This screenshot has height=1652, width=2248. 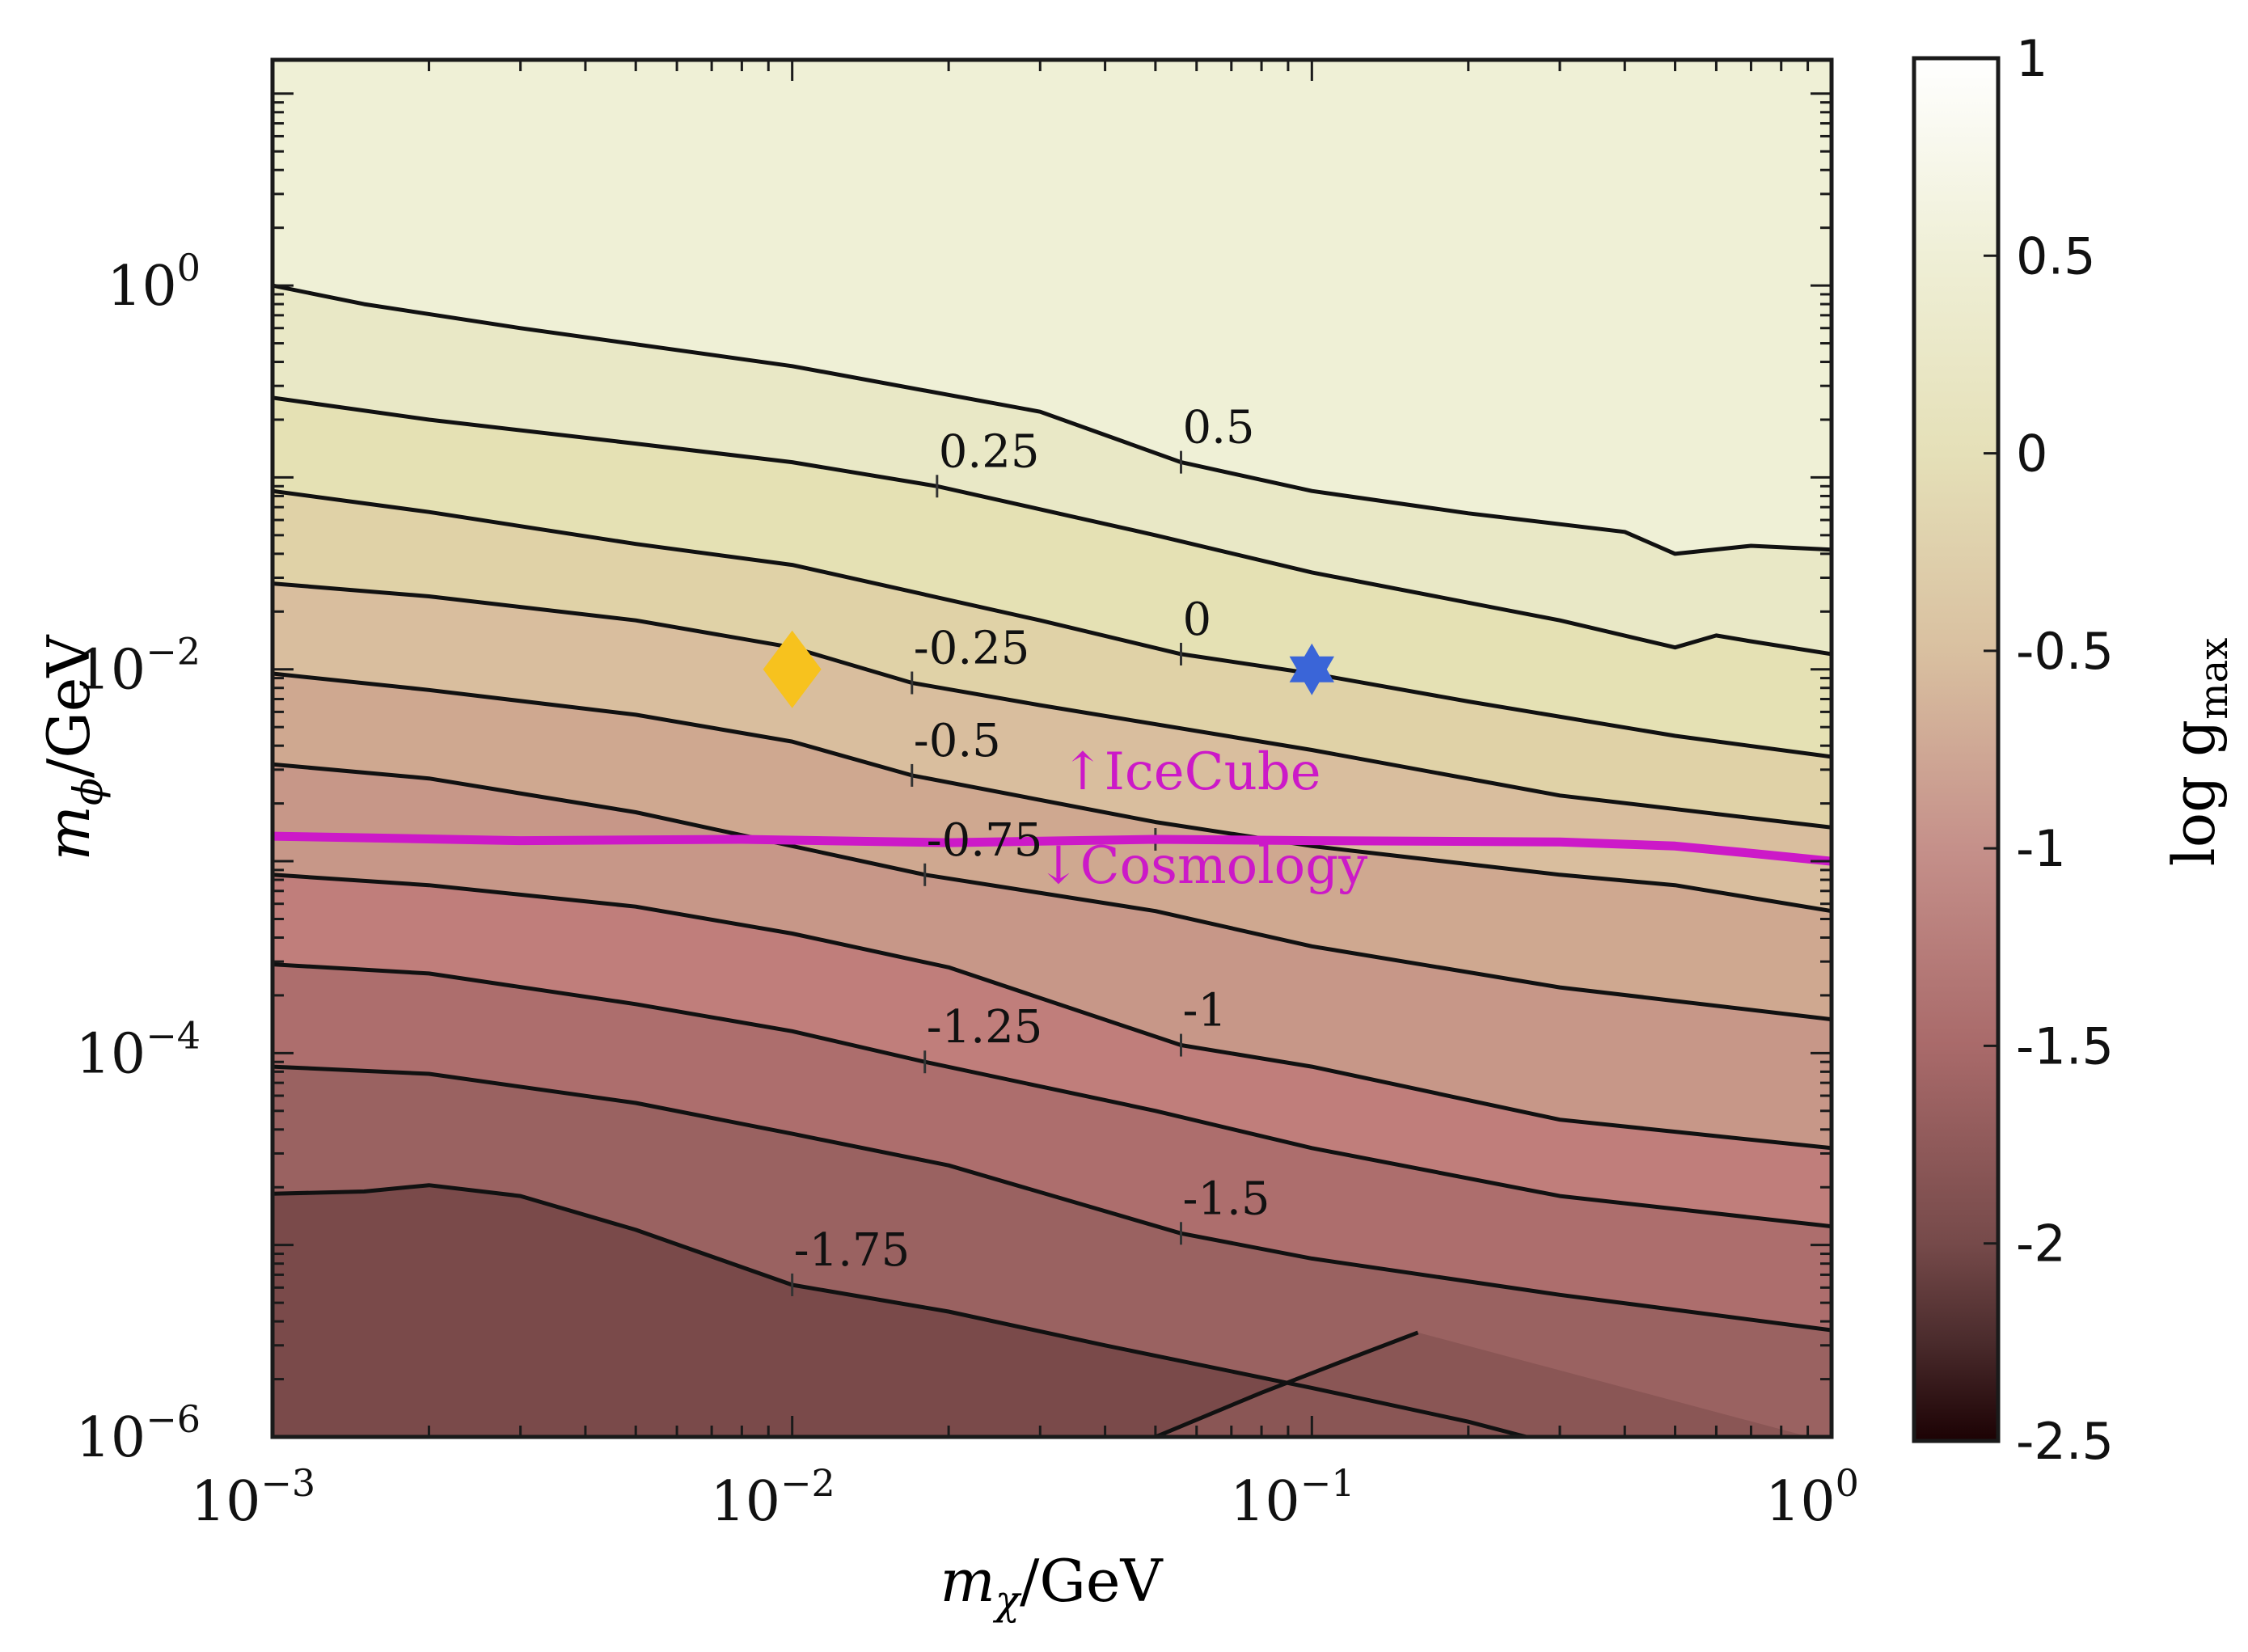 What do you see at coordinates (2065, 1441) in the screenshot?
I see `colorbar-tick-label: -2.5` at bounding box center [2065, 1441].